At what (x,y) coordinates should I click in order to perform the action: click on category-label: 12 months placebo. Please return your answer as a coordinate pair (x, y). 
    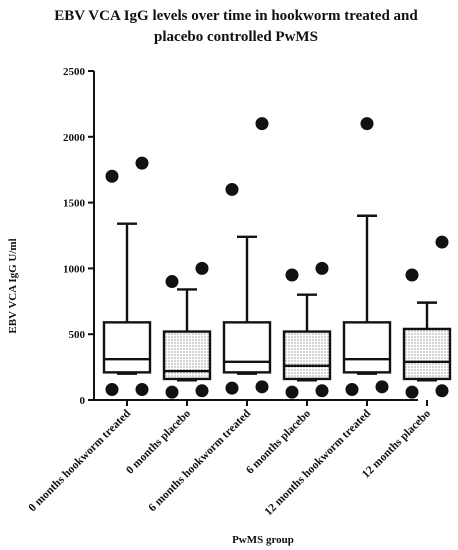
    Looking at the image, I should click on (396, 443).